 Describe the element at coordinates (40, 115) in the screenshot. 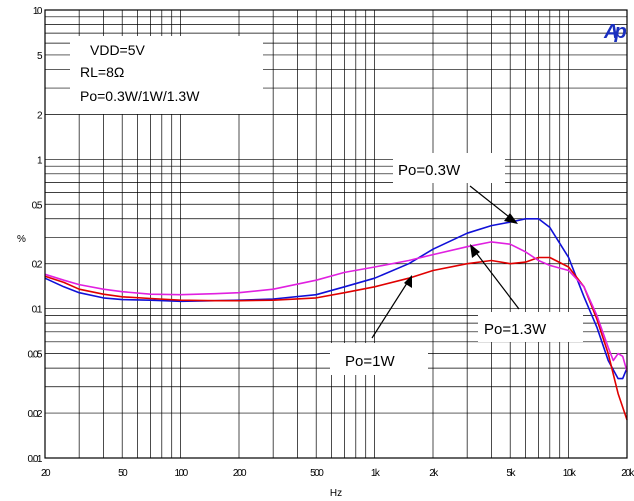

I see `y-tick-label: 2` at that location.